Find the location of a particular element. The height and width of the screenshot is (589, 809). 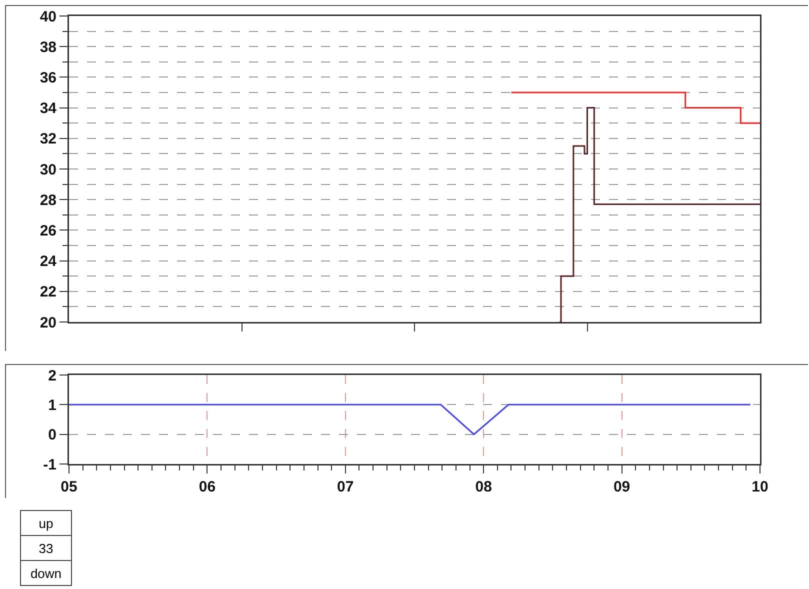

y-tick-label: 2 is located at coordinates (52, 375).